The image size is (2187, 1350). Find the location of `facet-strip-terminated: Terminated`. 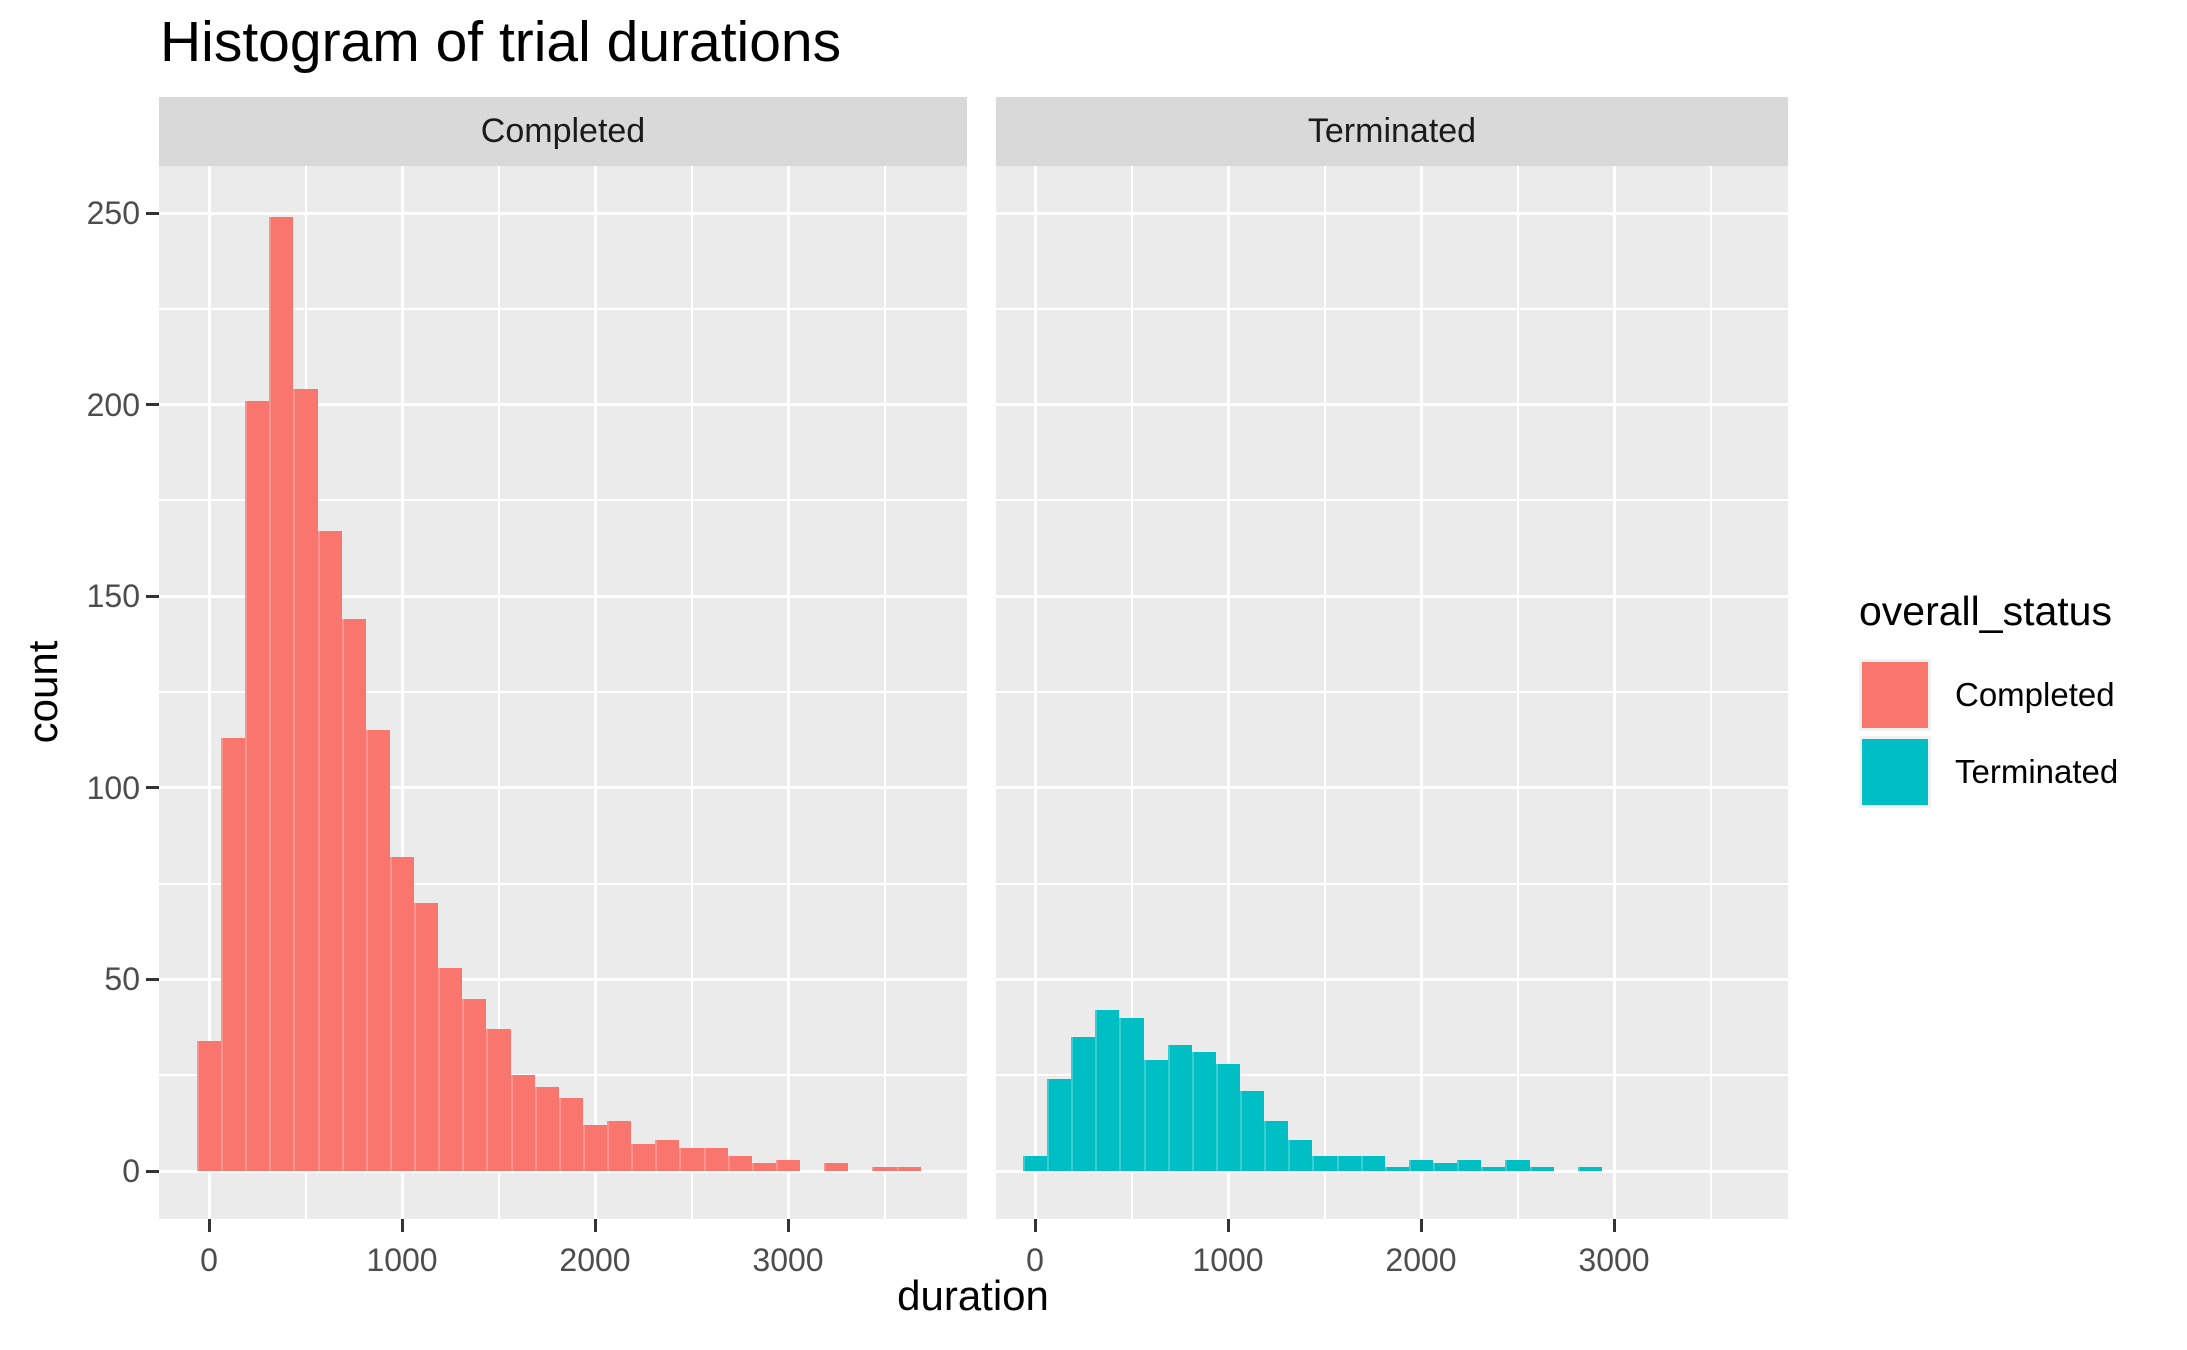

facet-strip-terminated: Terminated is located at coordinates (1392, 131).